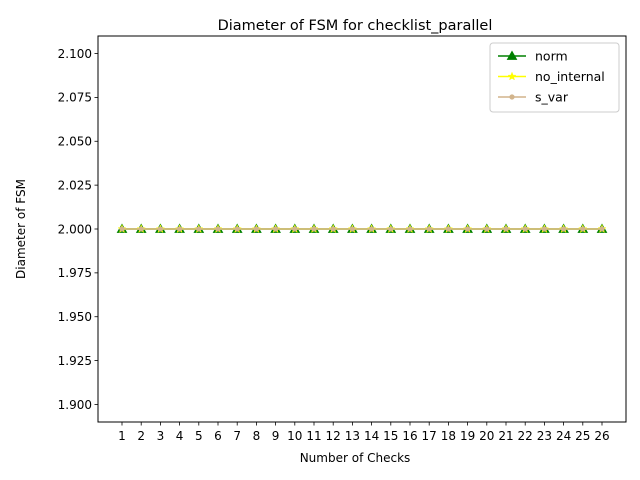  I want to click on legend-label-no_internal: no_internal, so click(570, 76).